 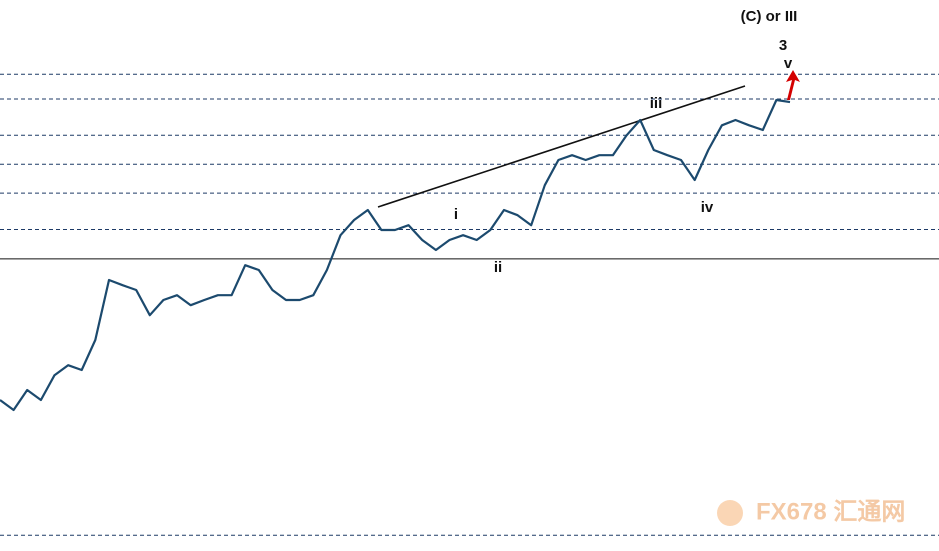 I want to click on watermark: FX678 汇通网, so click(x=830, y=511).